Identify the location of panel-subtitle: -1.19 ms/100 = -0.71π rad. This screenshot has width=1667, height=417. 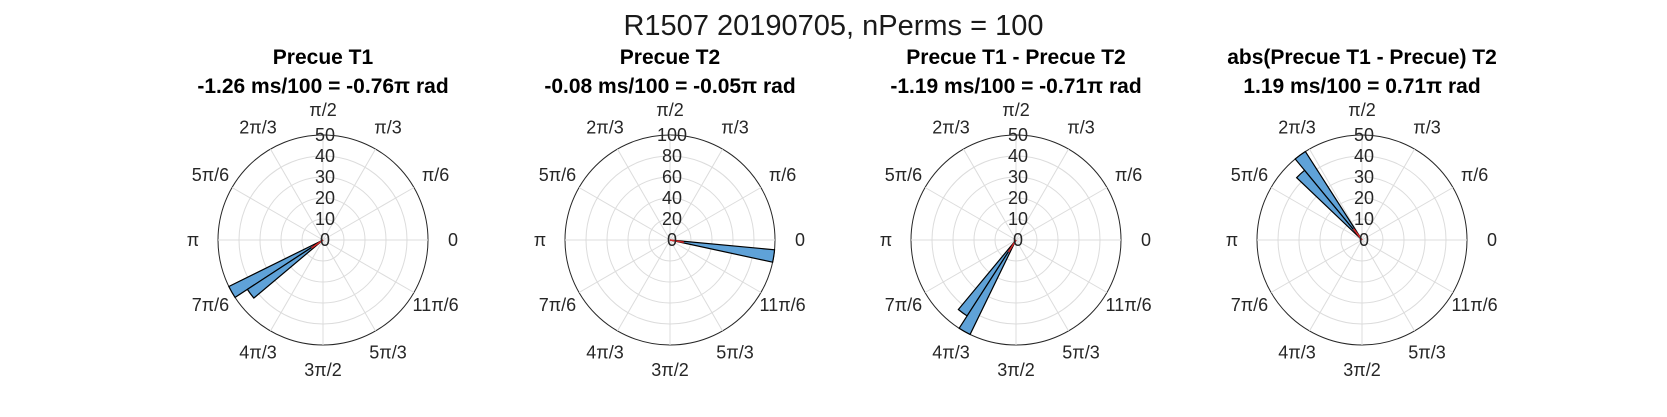
(1015, 86).